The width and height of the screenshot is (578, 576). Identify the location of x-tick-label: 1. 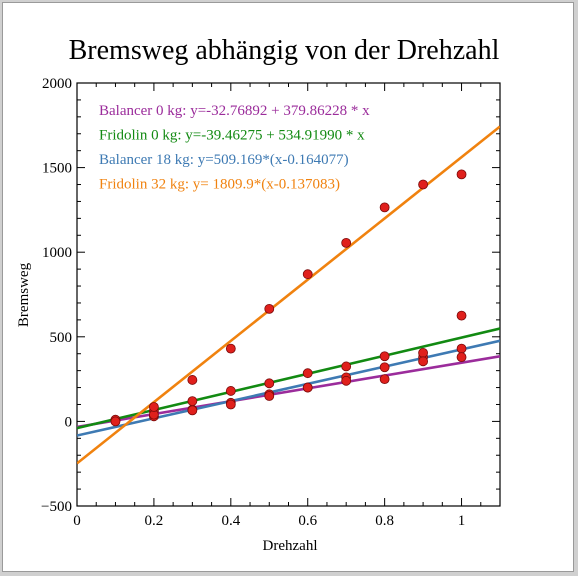
(462, 521).